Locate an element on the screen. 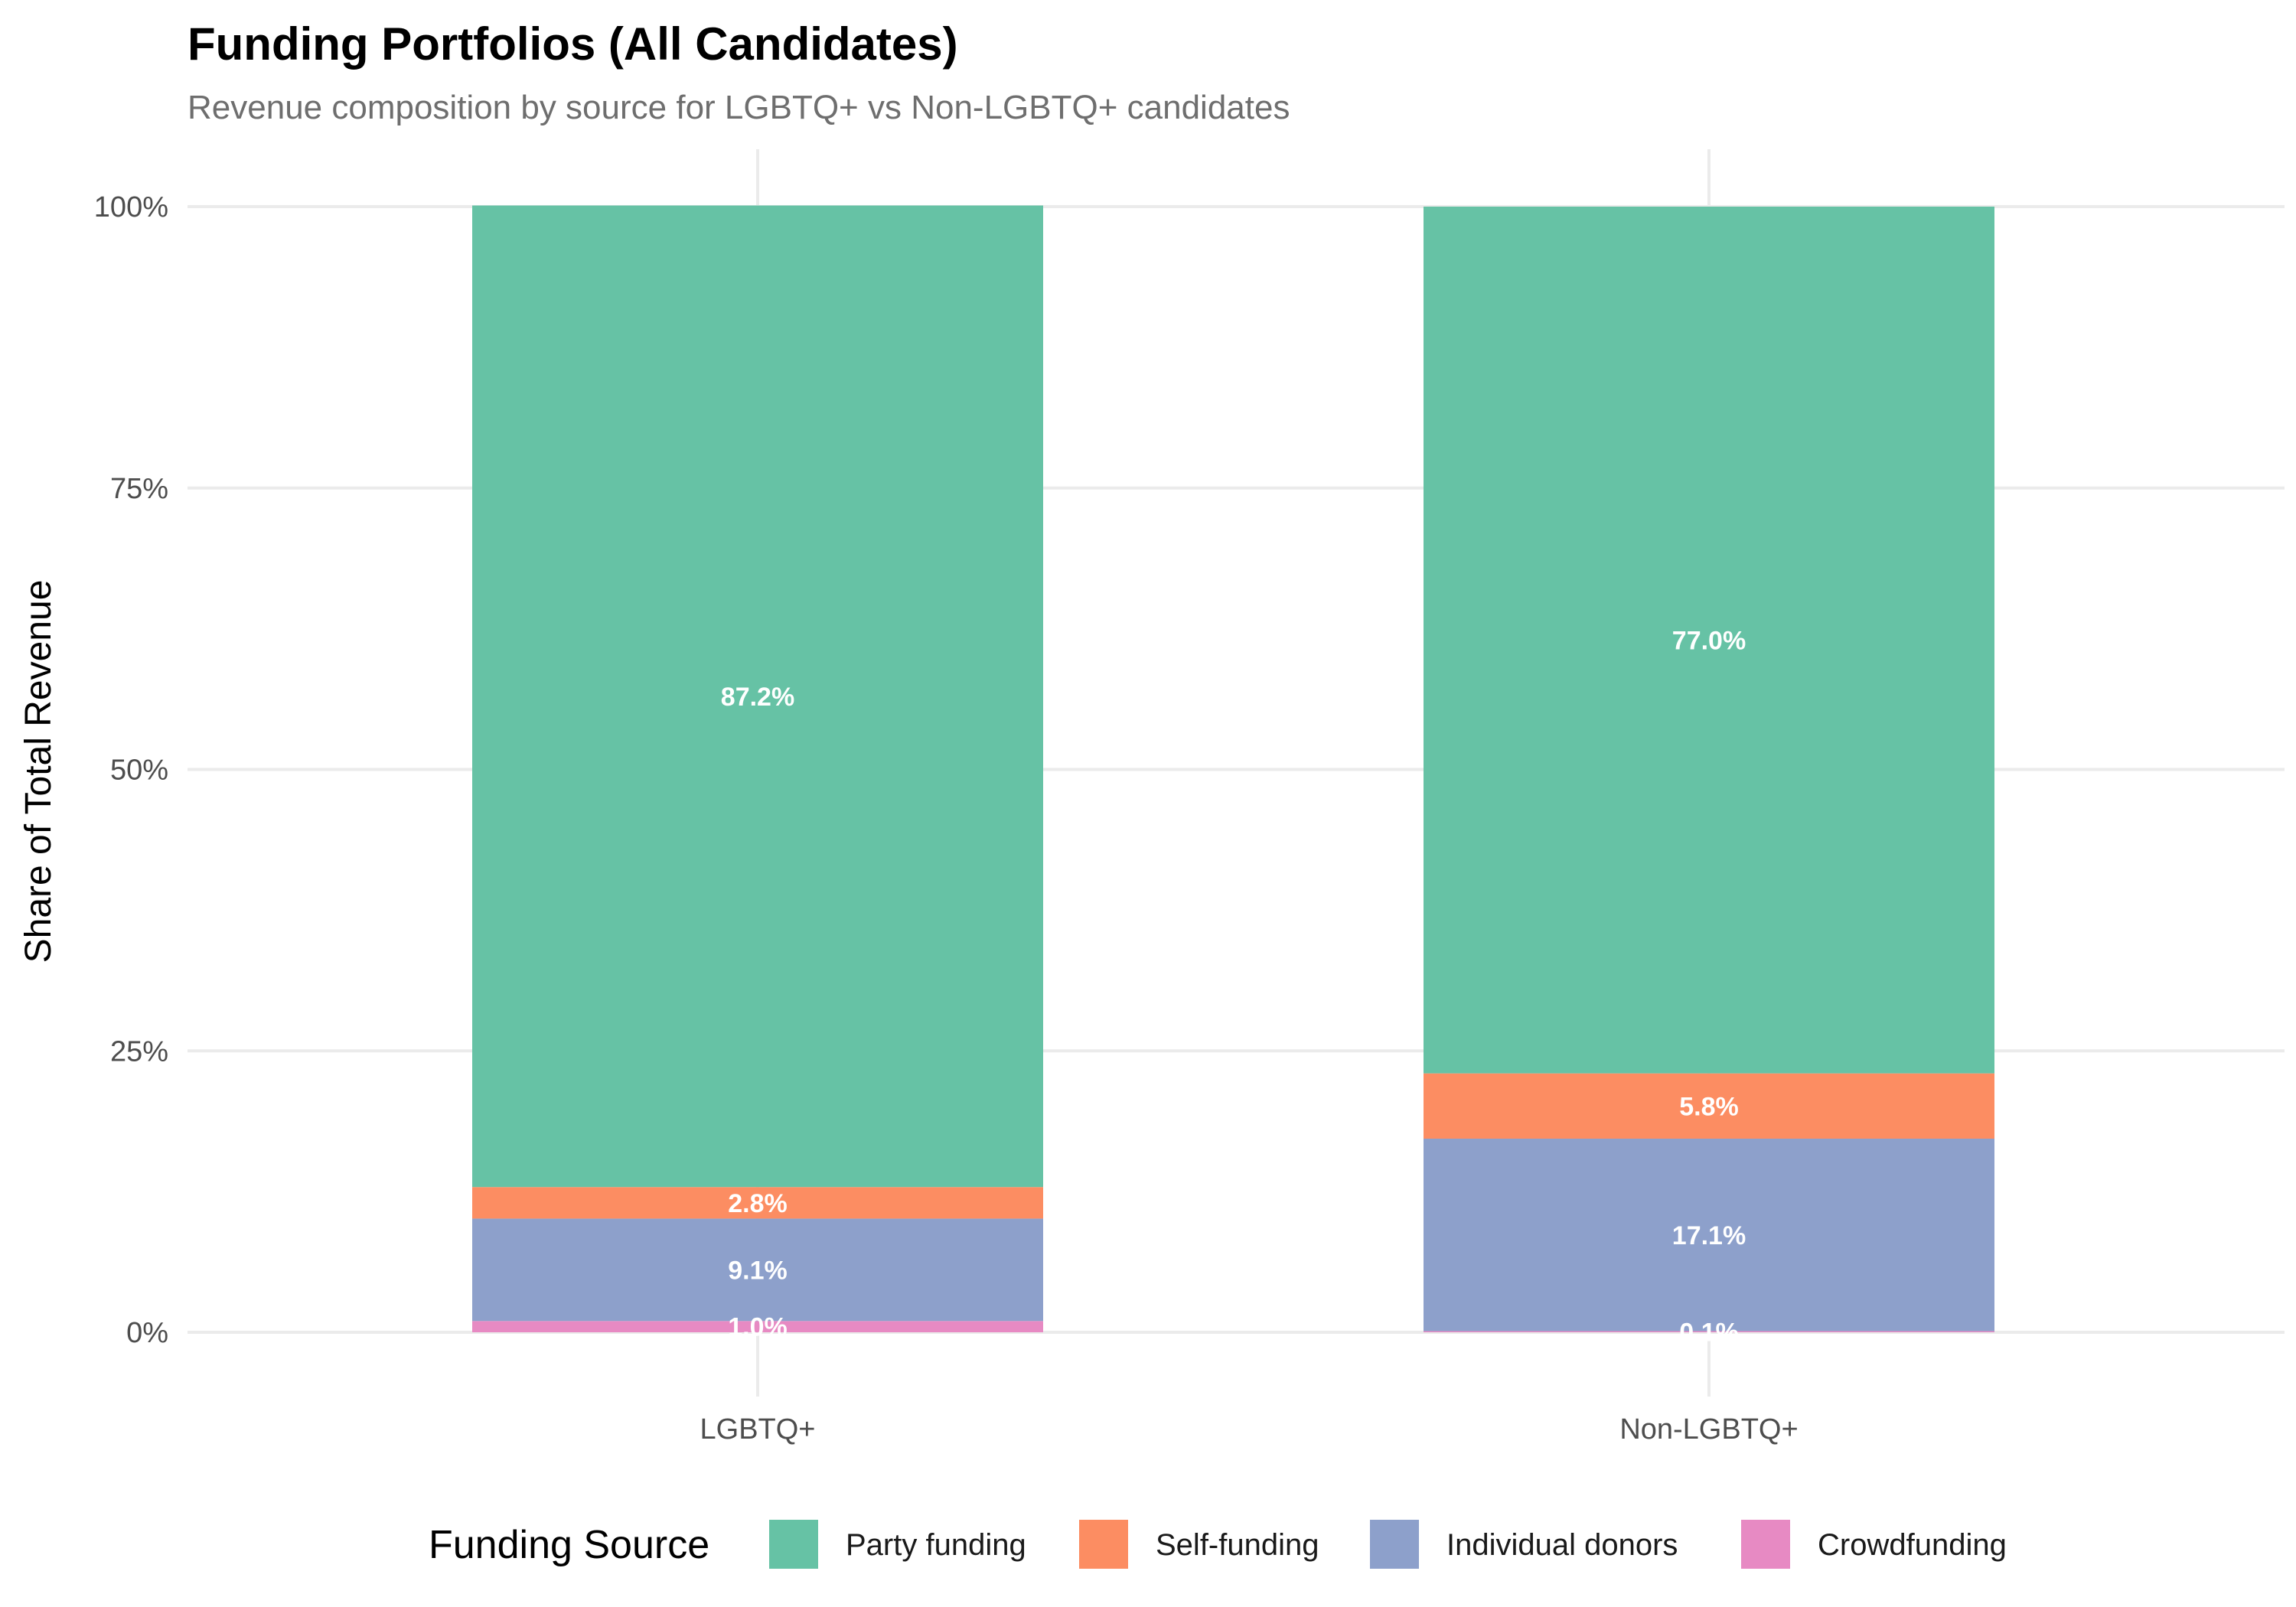 The width and height of the screenshot is (2296, 1607). bar-segment-party-funding is located at coordinates (1709, 640).